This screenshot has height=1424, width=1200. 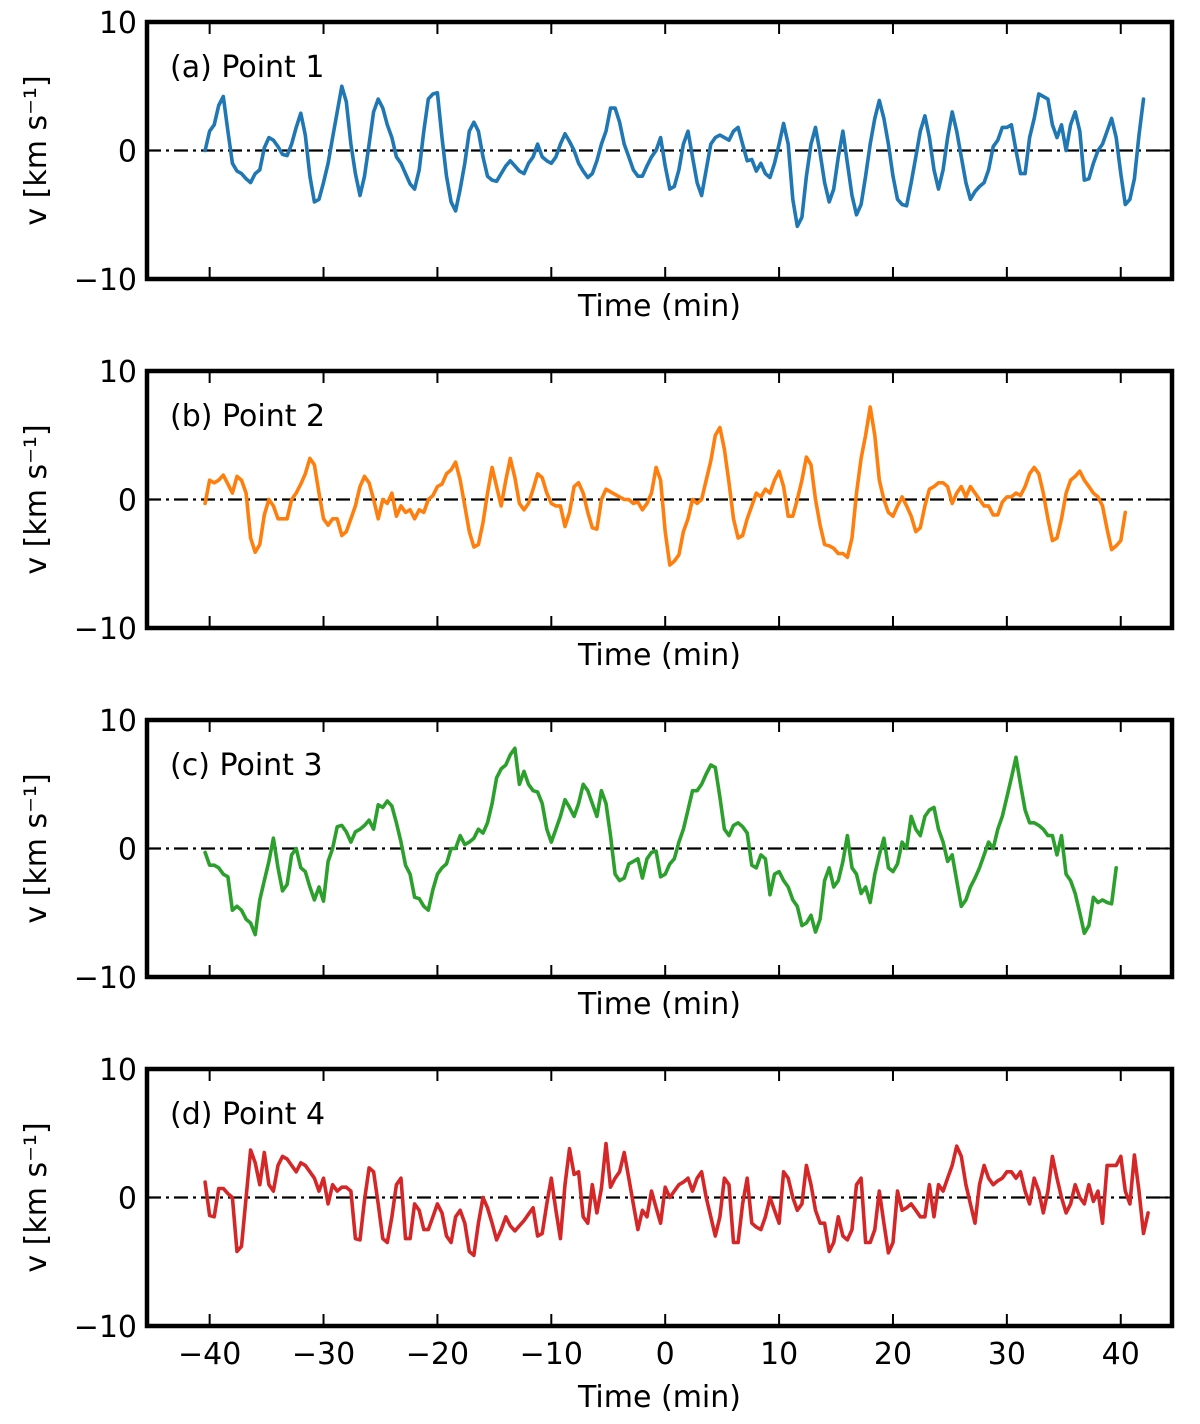 I want to click on x-tick-label: 0, so click(x=665, y=1354).